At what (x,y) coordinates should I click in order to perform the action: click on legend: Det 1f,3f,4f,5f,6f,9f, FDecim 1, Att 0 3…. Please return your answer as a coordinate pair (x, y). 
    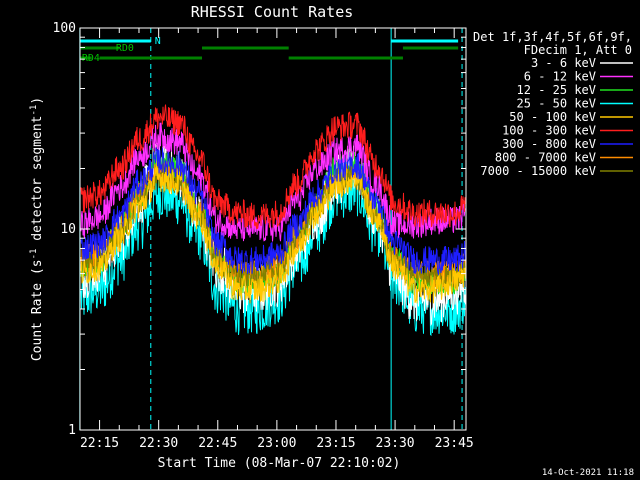
    Looking at the image, I should click on (553, 104).